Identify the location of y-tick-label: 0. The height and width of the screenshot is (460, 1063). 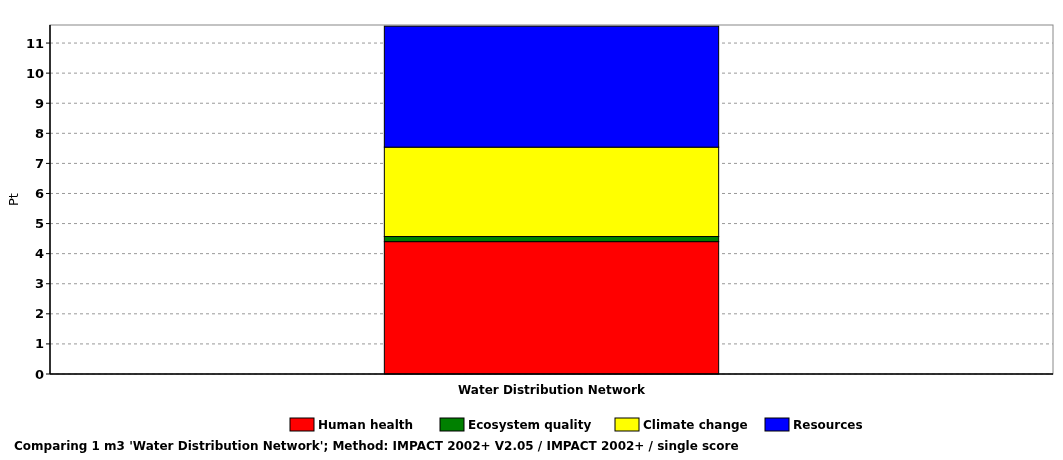
(39, 374).